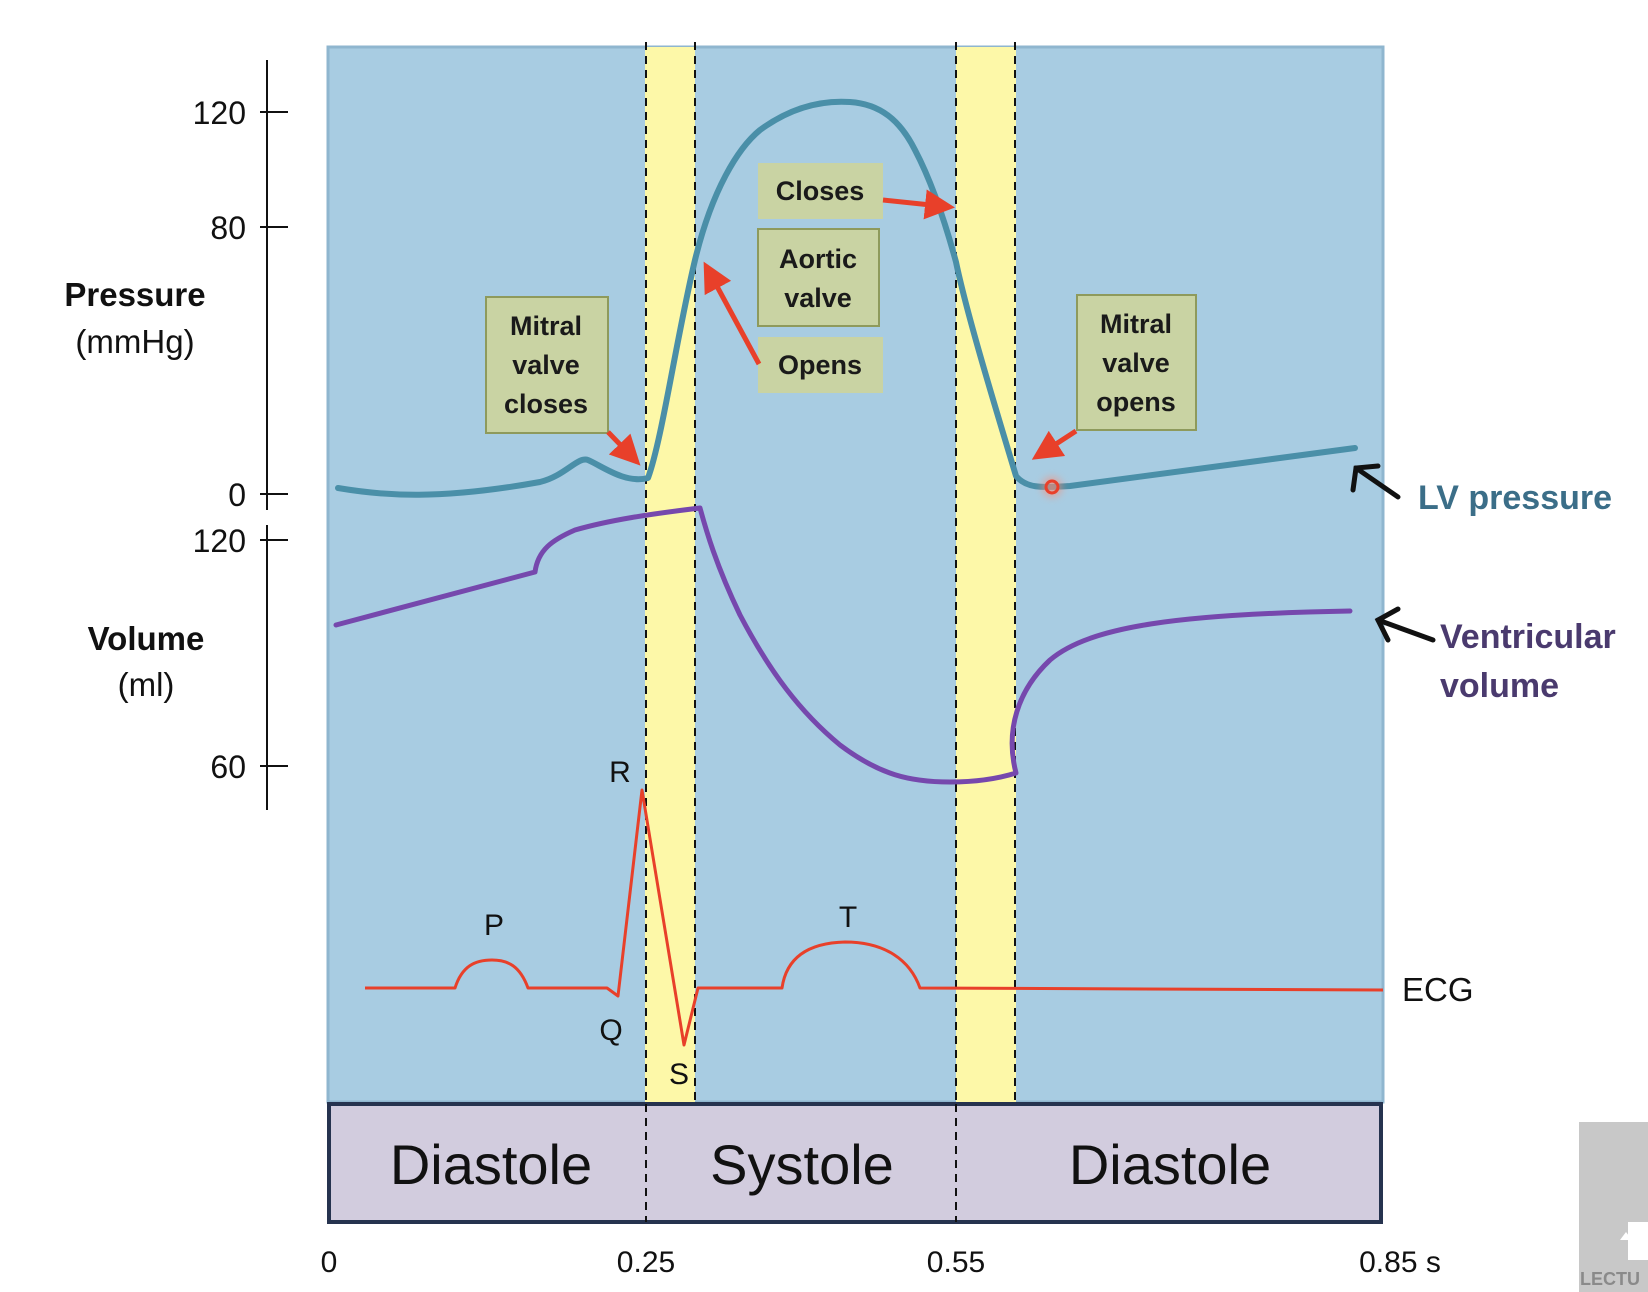  What do you see at coordinates (546, 404) in the screenshot?
I see `svg-text: closes` at bounding box center [546, 404].